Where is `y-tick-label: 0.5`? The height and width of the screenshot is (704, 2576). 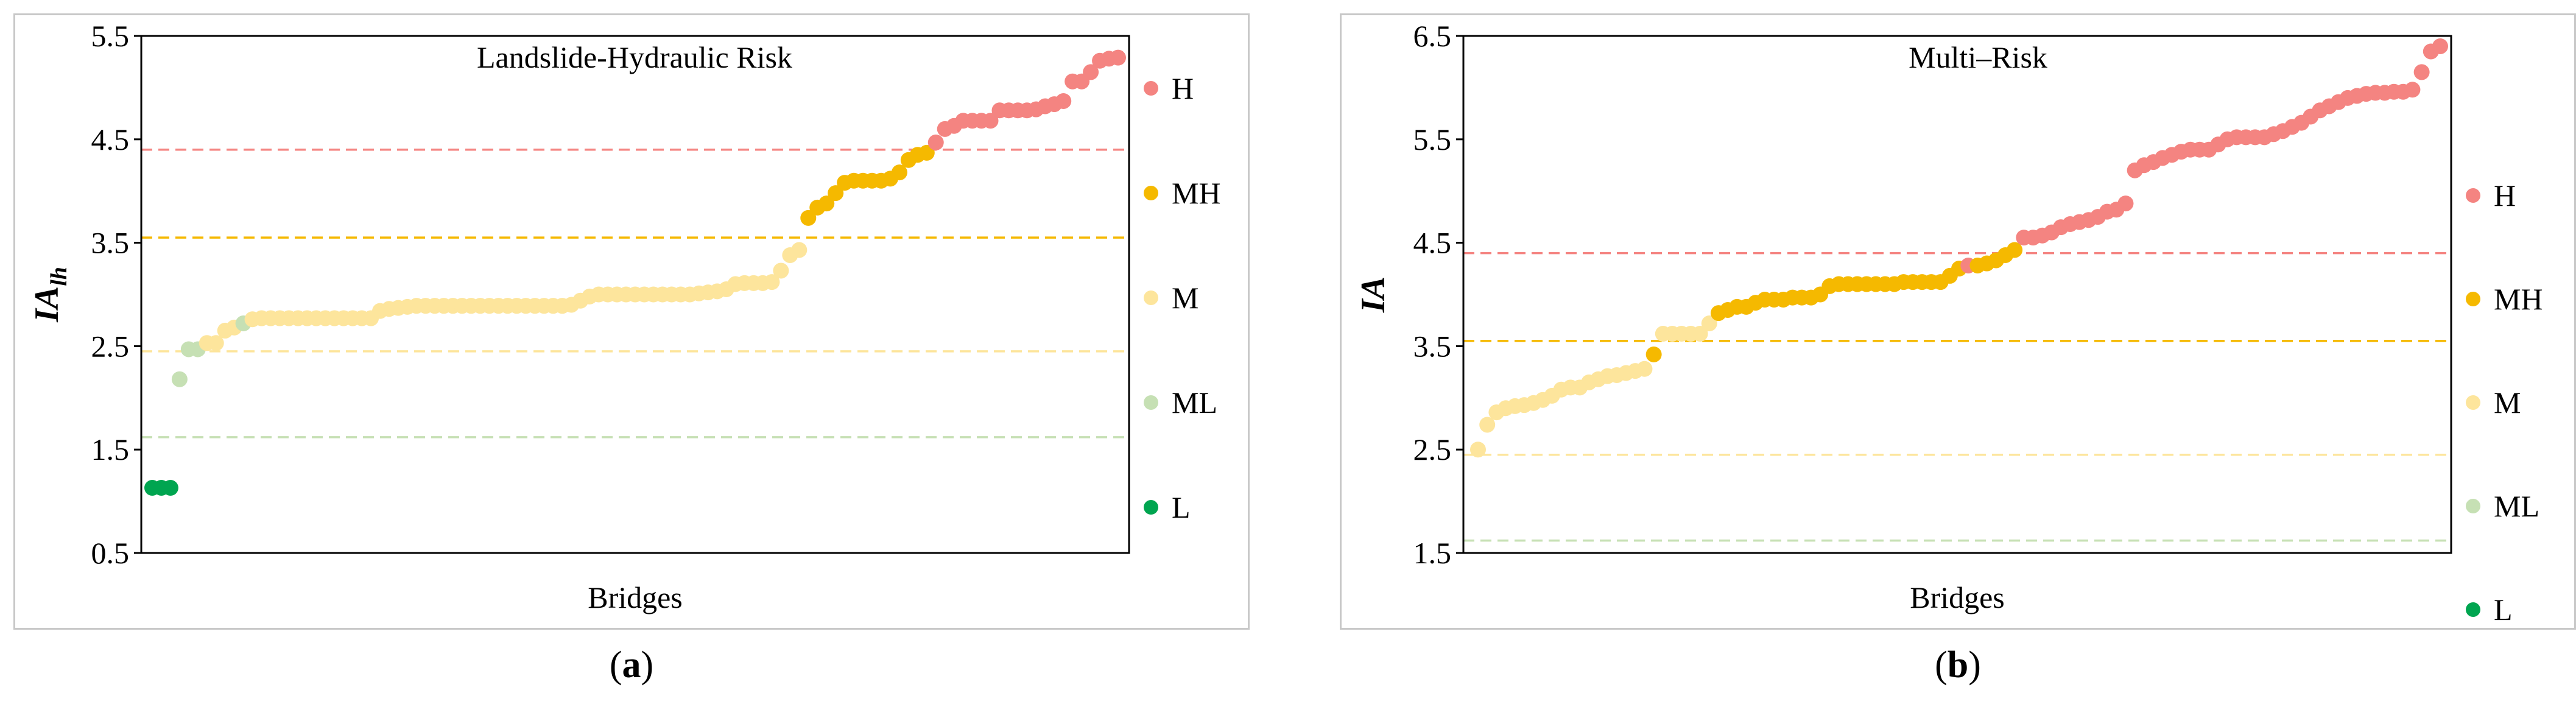 y-tick-label: 0.5 is located at coordinates (110, 553).